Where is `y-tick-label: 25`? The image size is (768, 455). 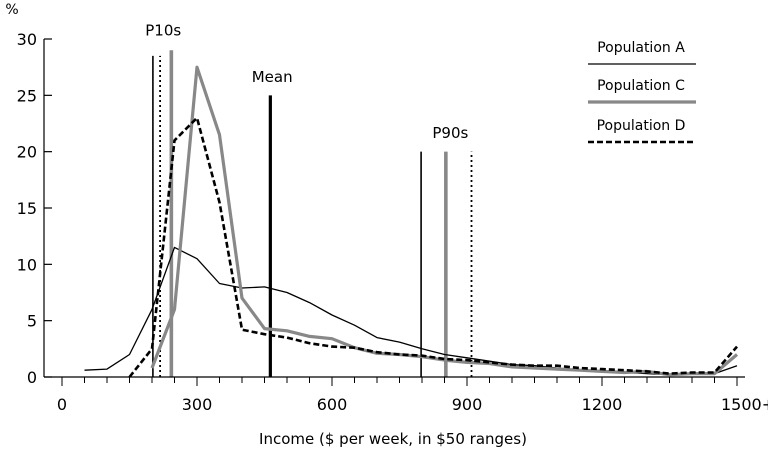 y-tick-label: 25 is located at coordinates (27, 95).